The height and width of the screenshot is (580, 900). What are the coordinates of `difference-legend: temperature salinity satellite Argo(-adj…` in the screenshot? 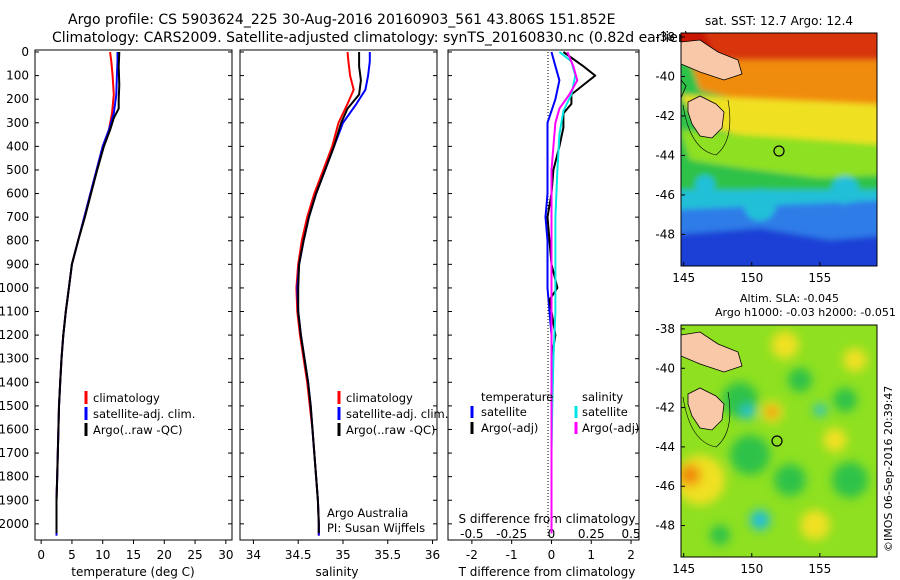 It's located at (554, 412).